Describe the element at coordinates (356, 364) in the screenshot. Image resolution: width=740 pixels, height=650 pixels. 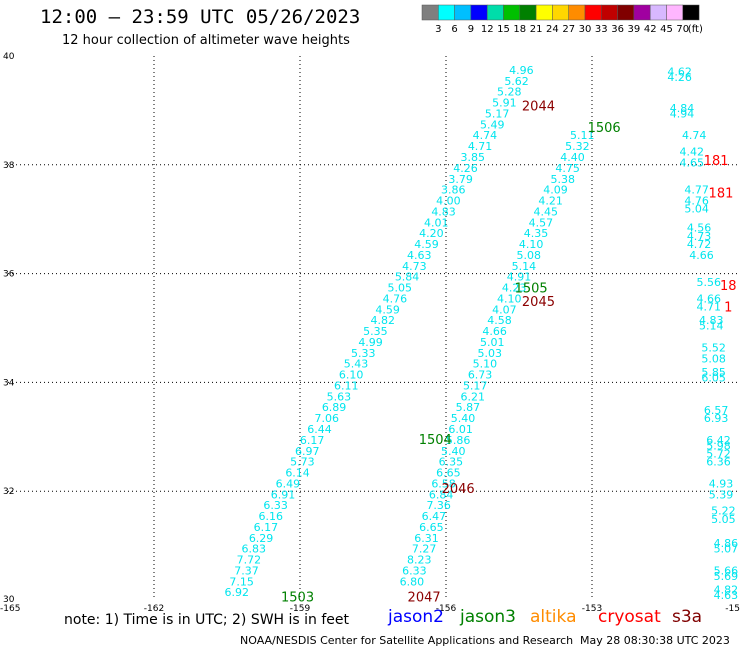
I see `swh-point: 5.43` at that location.